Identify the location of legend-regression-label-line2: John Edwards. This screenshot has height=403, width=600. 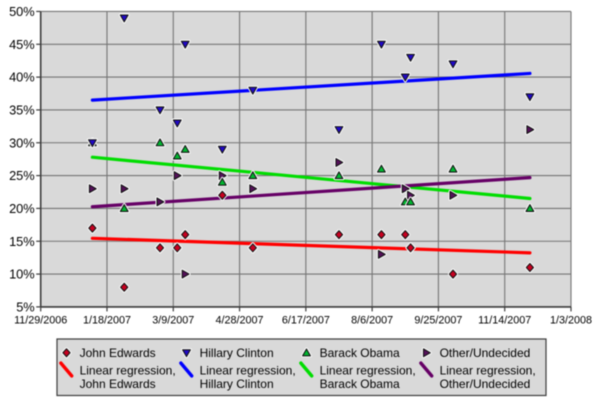
(118, 384).